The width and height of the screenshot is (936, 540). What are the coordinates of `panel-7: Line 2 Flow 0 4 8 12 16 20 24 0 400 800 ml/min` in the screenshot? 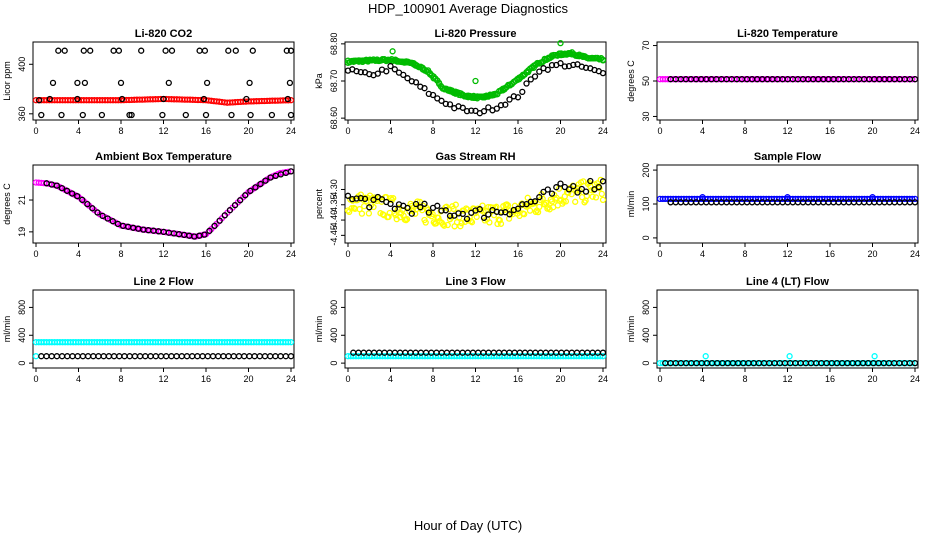 It's located at (149, 330).